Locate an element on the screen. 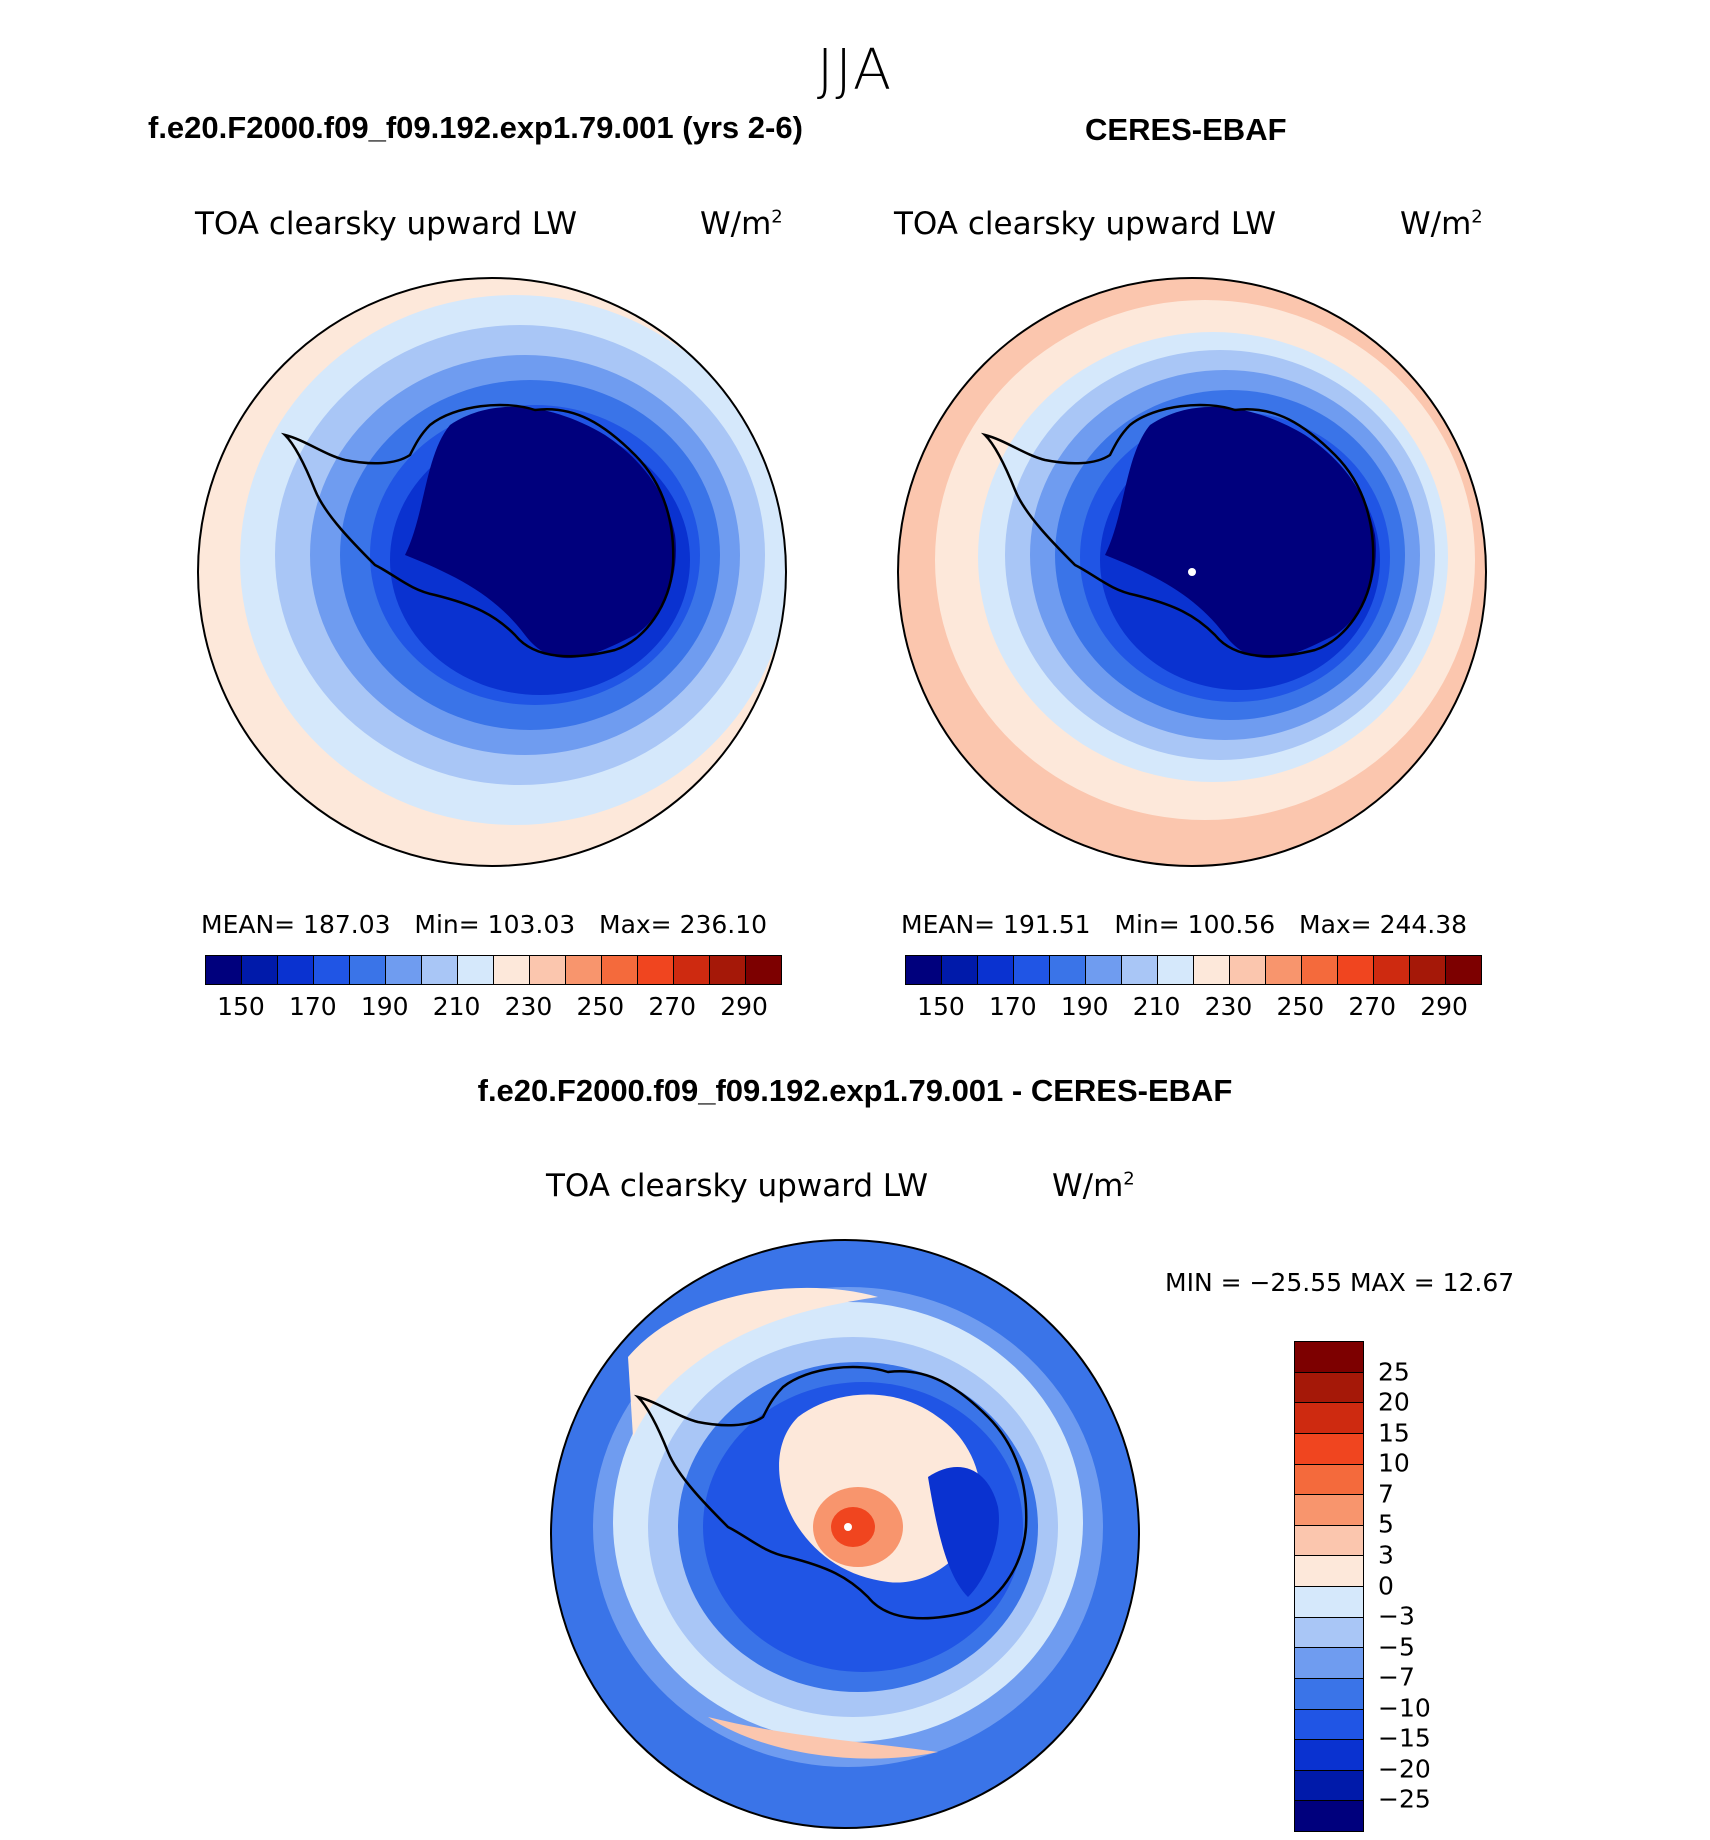 This screenshot has height=1840, width=1710. diff-colorbar-ticks: 25 20 15 10 7 5 3 0 −3 −5 −7 −10 −15 −20 −25 is located at coordinates (1428, 1585).